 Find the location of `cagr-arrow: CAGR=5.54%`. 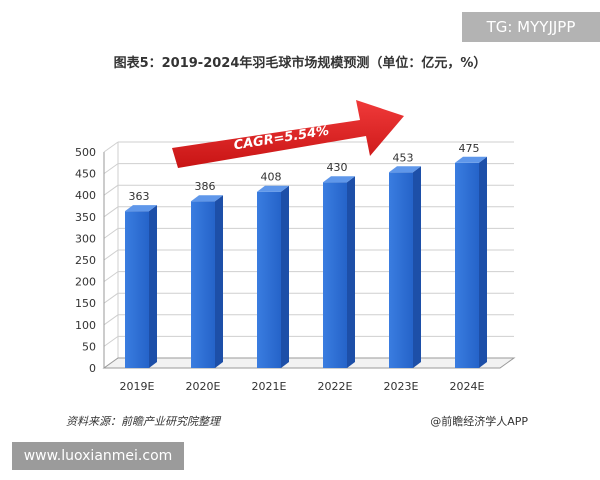

cagr-arrow: CAGR=5.54% is located at coordinates (288, 134).